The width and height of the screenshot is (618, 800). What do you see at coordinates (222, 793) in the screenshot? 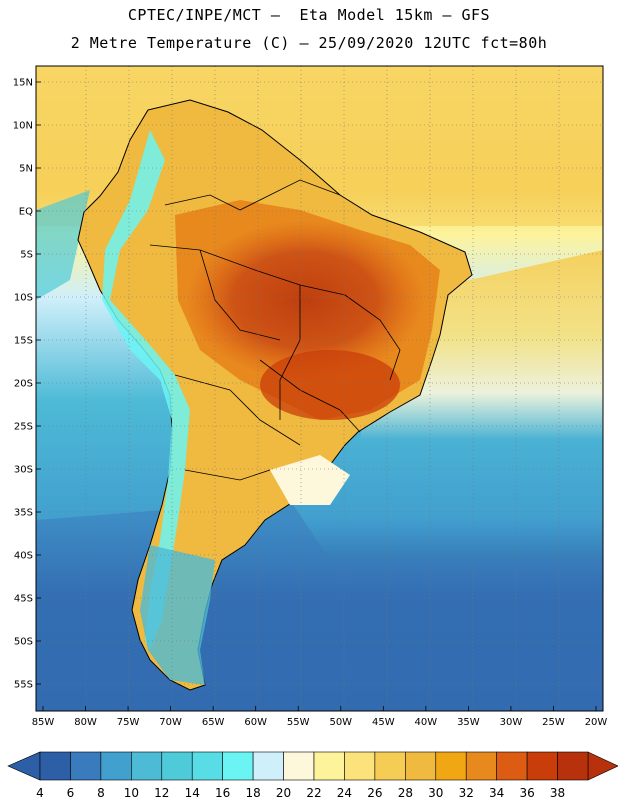
I see `colorbar-level-label: 16` at bounding box center [222, 793].